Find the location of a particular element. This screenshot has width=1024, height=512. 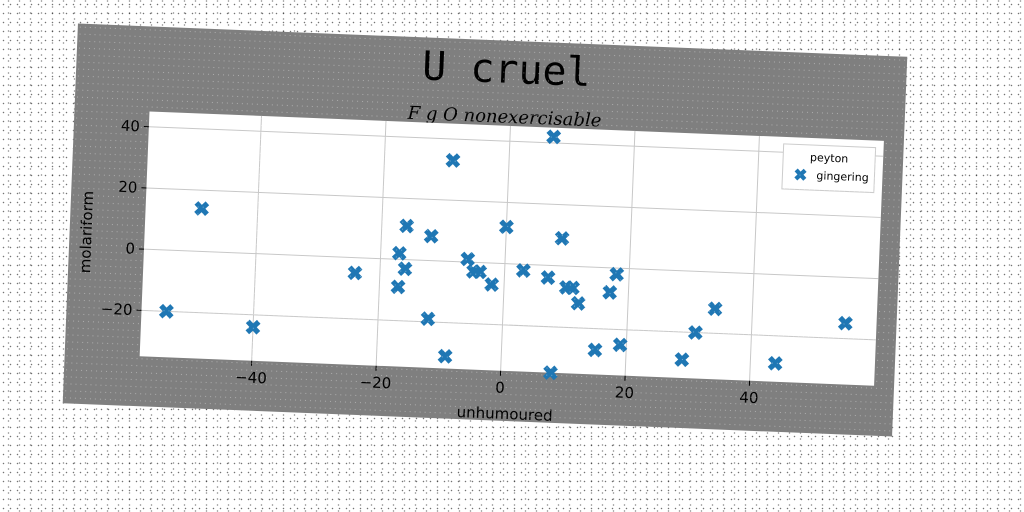

y-axis-label: molariform is located at coordinates (86, 231).